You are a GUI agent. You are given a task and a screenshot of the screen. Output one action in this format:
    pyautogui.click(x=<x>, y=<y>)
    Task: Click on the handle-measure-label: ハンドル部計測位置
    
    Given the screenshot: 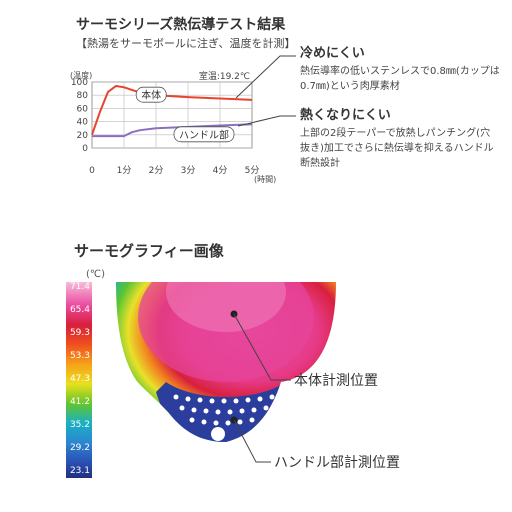 What is the action you would take?
    pyautogui.click(x=337, y=462)
    